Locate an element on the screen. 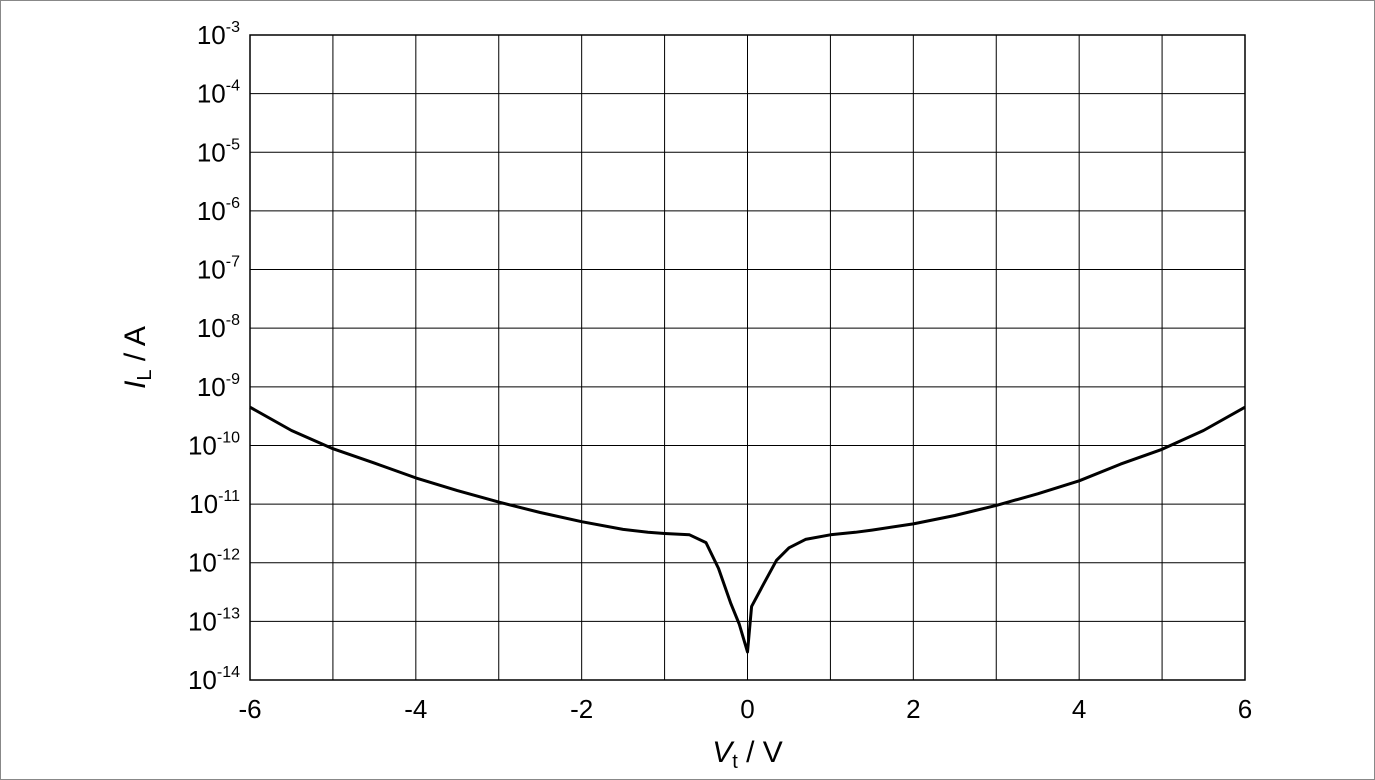 This screenshot has height=780, width=1375. y-axis-unit: / A is located at coordinates (135, 347).